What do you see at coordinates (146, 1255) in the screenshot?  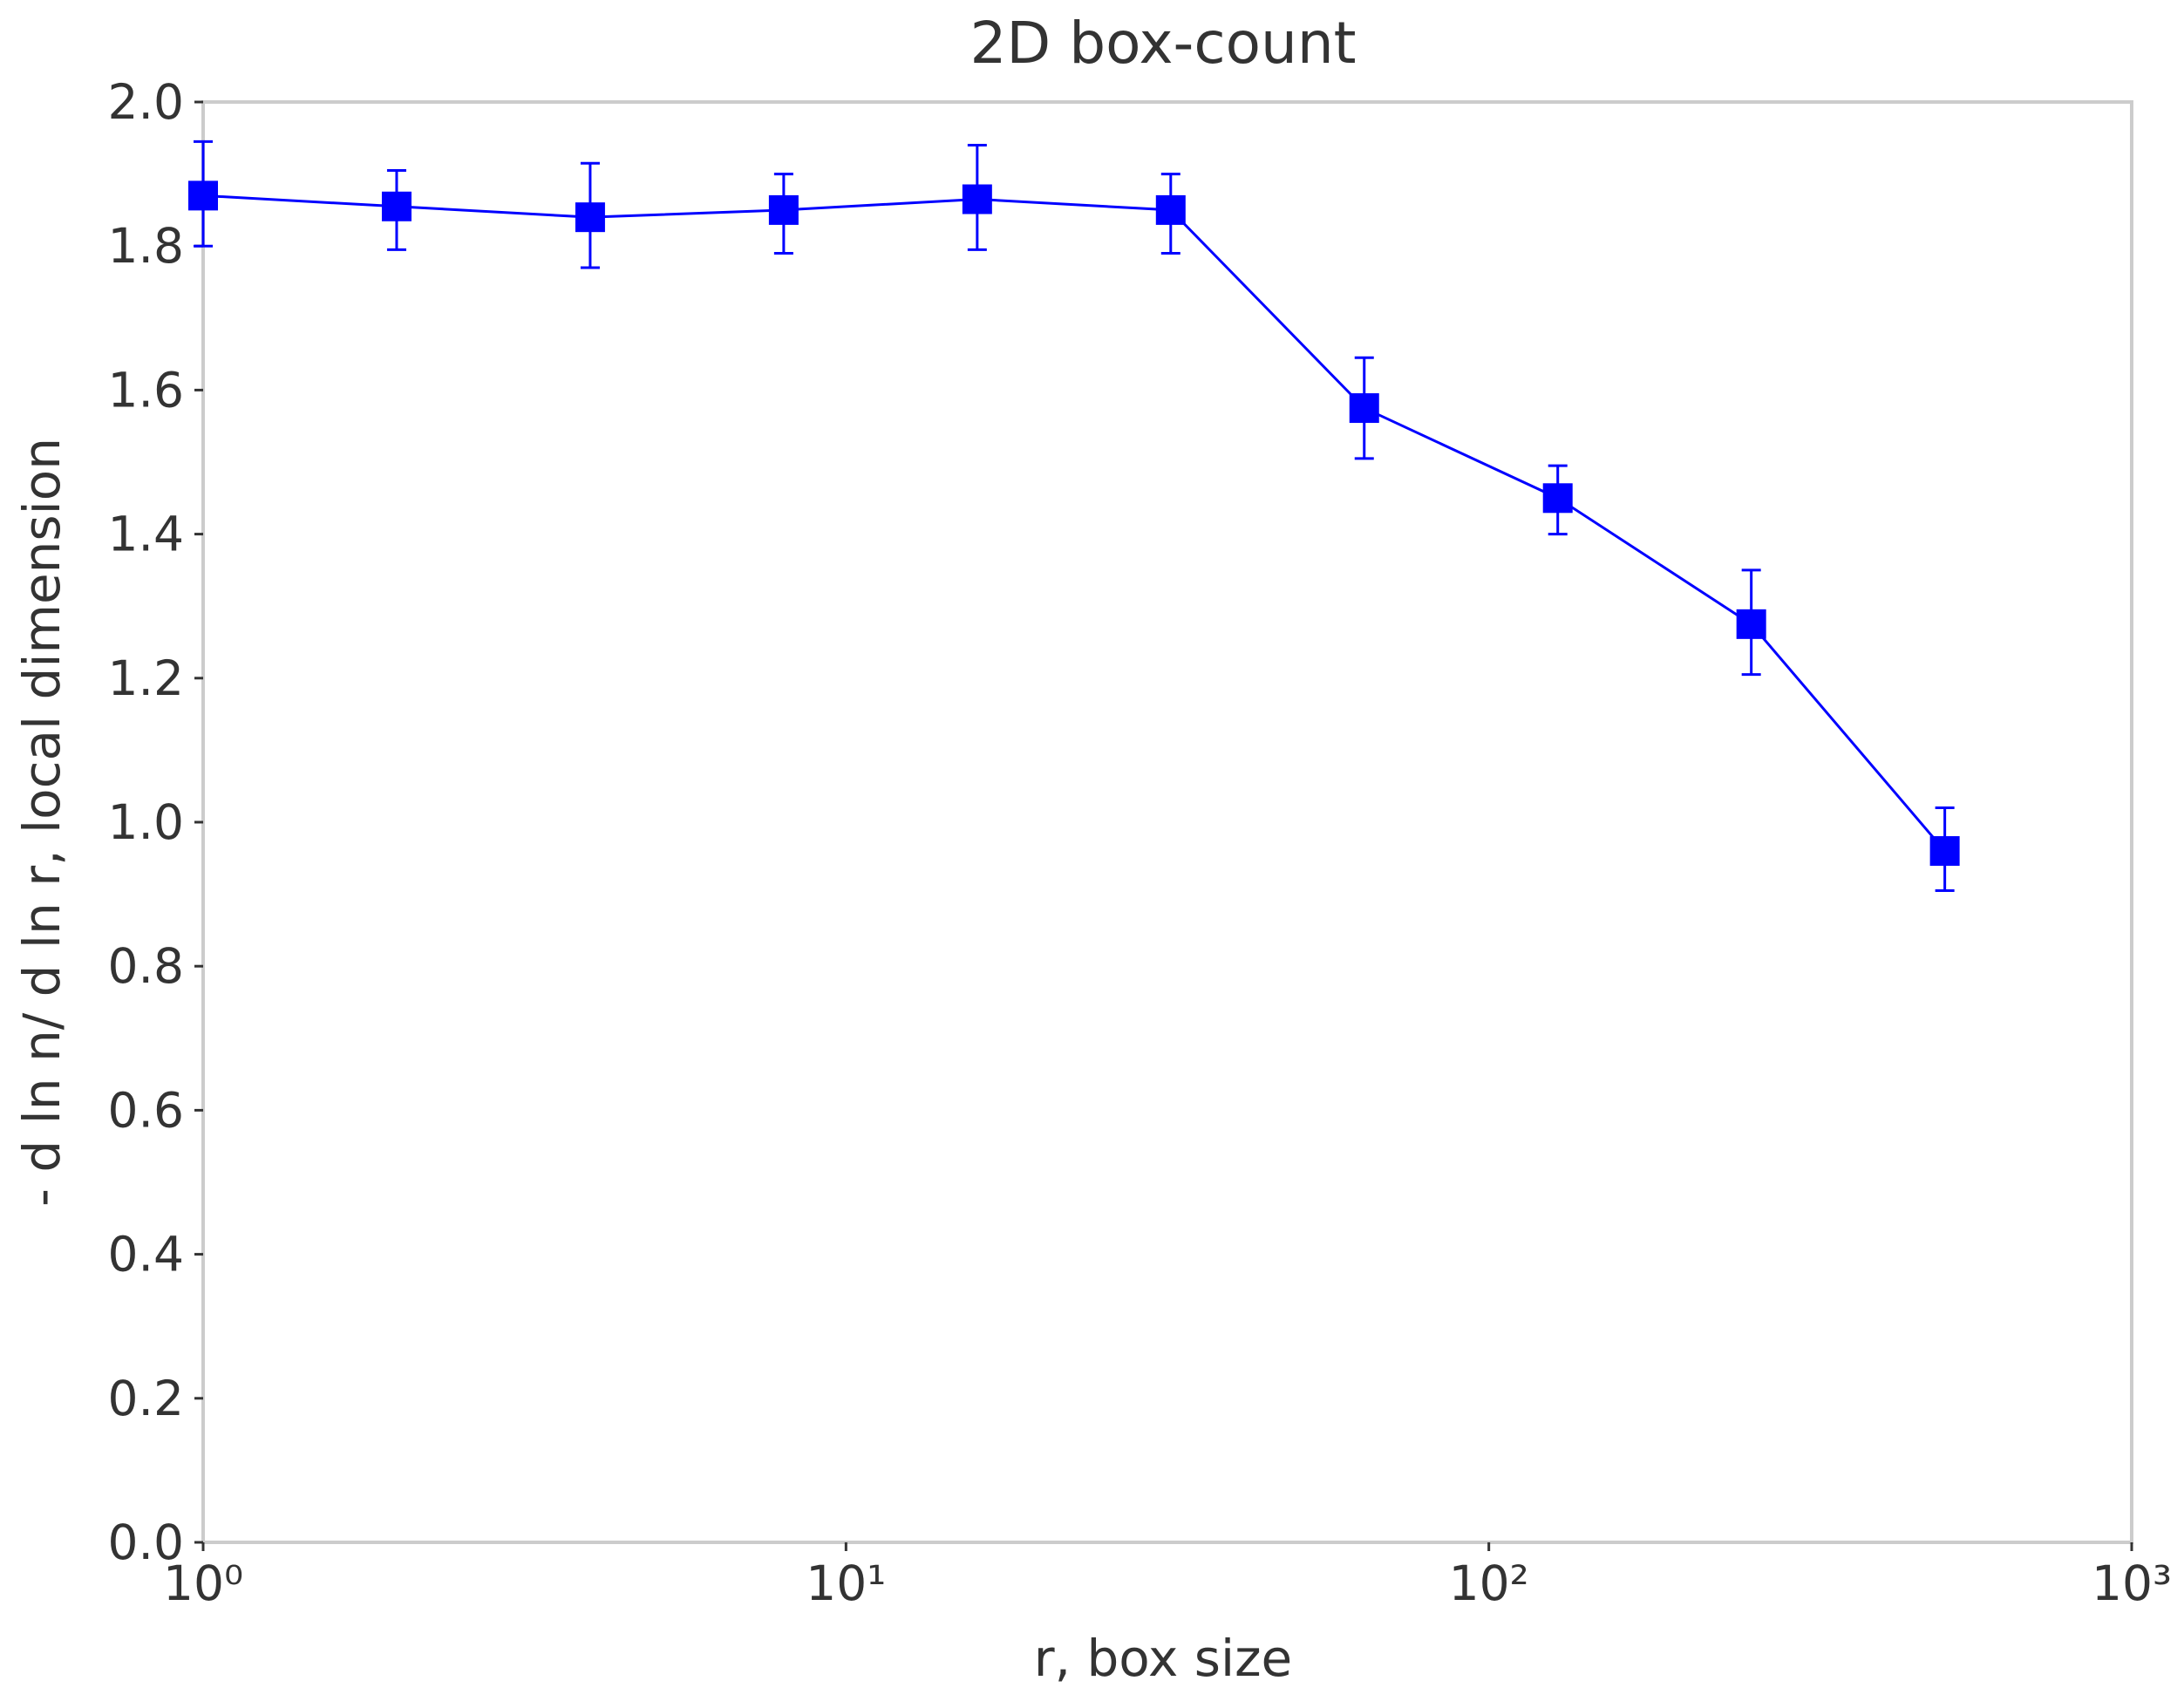 I see `y-tick-label: 0.4` at bounding box center [146, 1255].